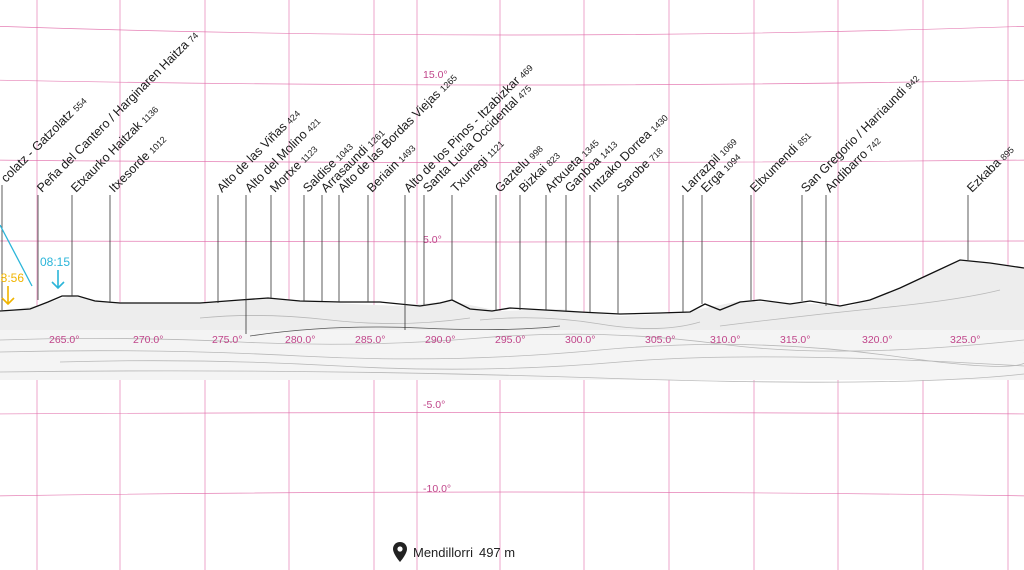 Image resolution: width=1024 pixels, height=570 pixels. I want to click on peak-elevation: 1136, so click(150, 114).